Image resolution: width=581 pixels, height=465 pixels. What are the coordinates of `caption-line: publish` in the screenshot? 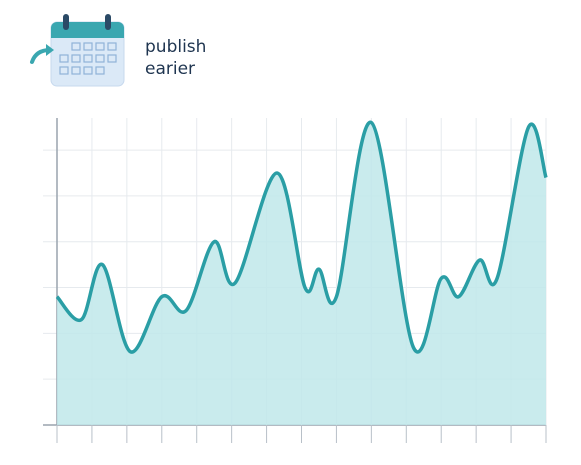 It's located at (176, 47).